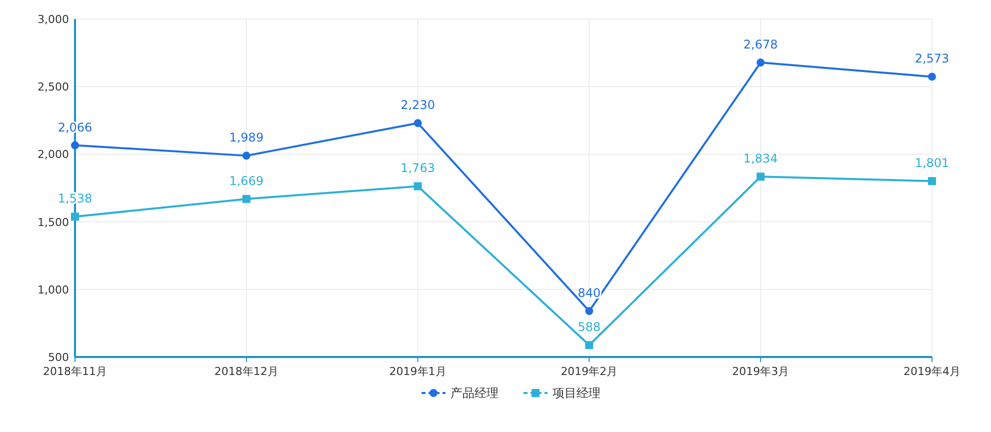  I want to click on x-tick-label: 2019年2月, so click(589, 371).